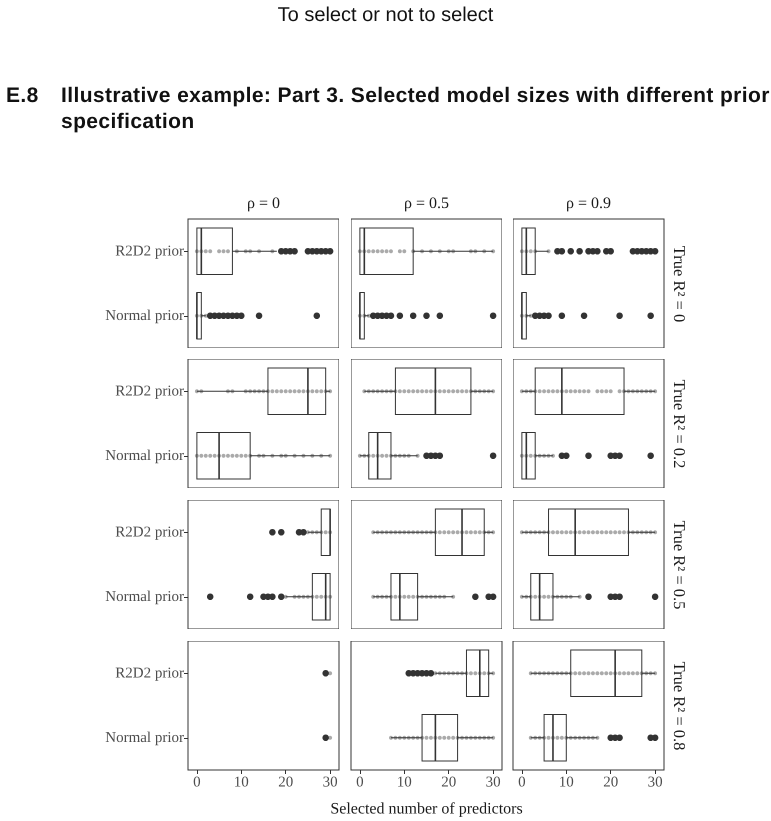  Describe the element at coordinates (263, 204) in the screenshot. I see `chart-title: ρ = 0` at that location.